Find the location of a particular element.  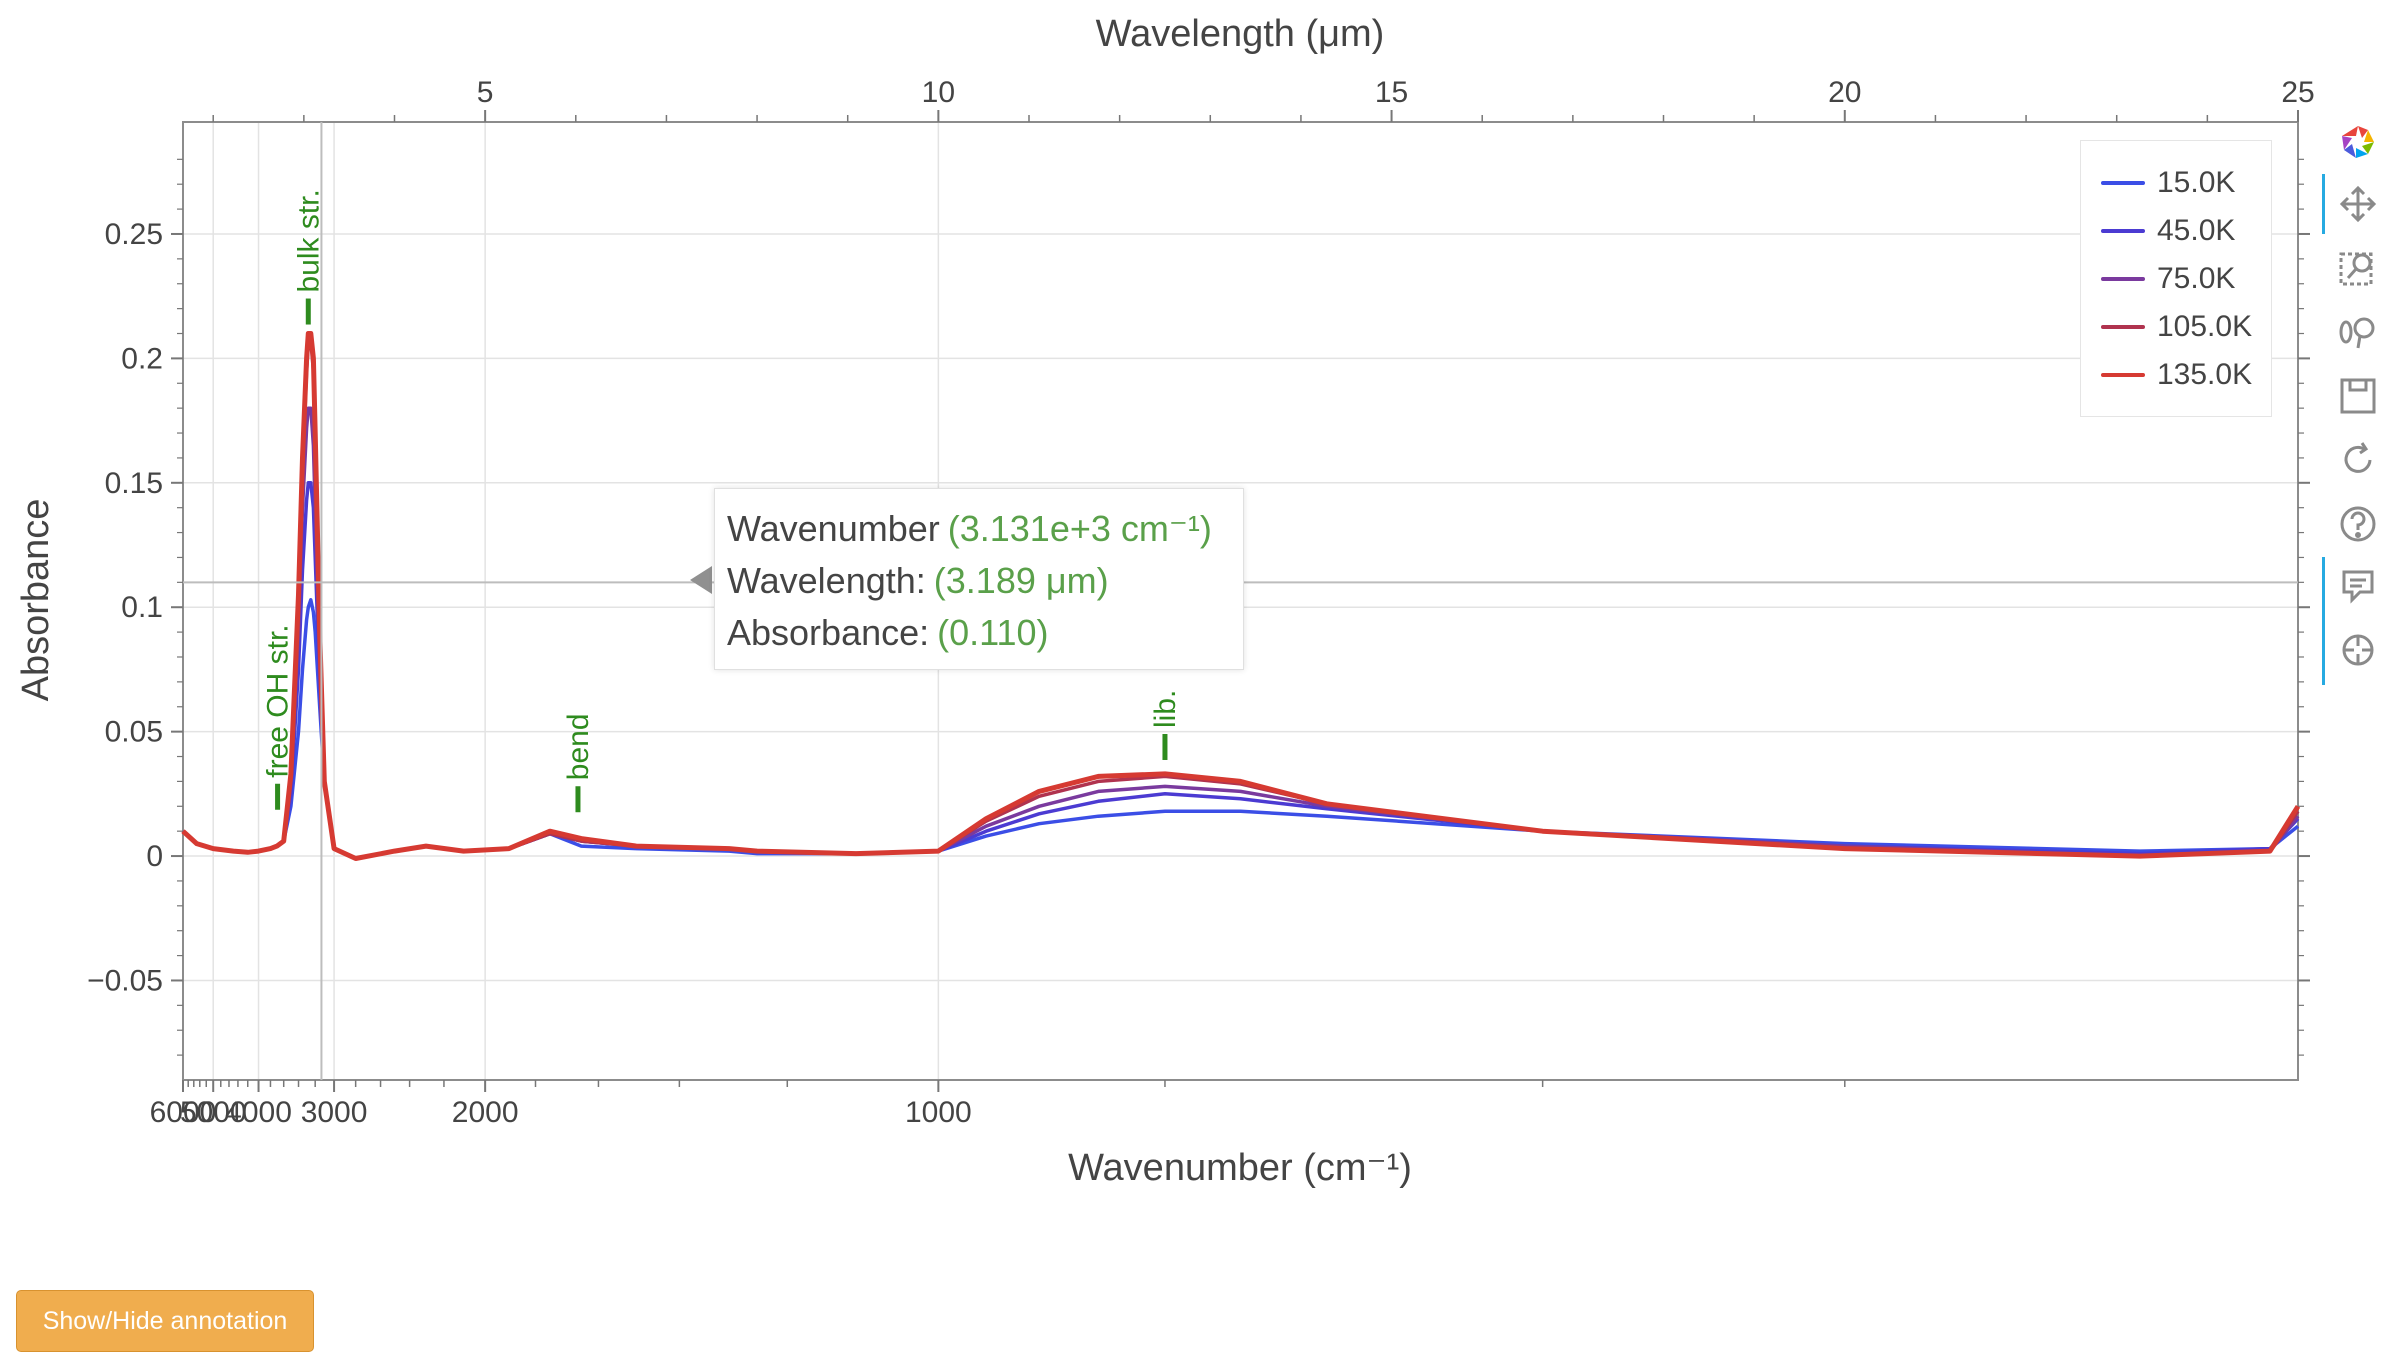

help-icon is located at coordinates (2358, 524).